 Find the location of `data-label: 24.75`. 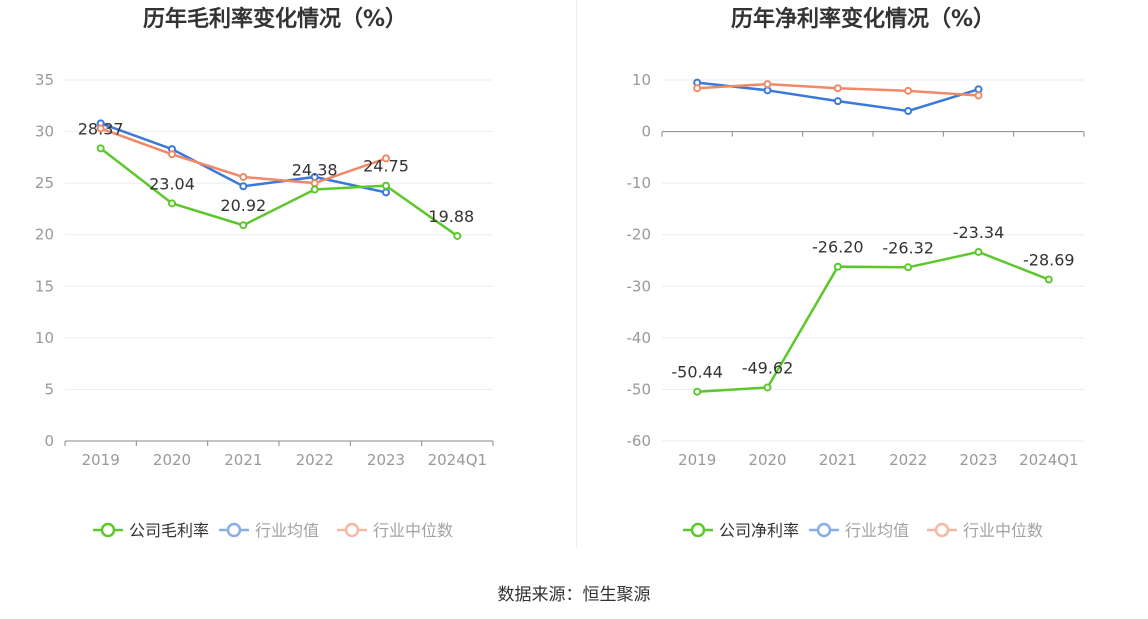

data-label: 24.75 is located at coordinates (386, 166).